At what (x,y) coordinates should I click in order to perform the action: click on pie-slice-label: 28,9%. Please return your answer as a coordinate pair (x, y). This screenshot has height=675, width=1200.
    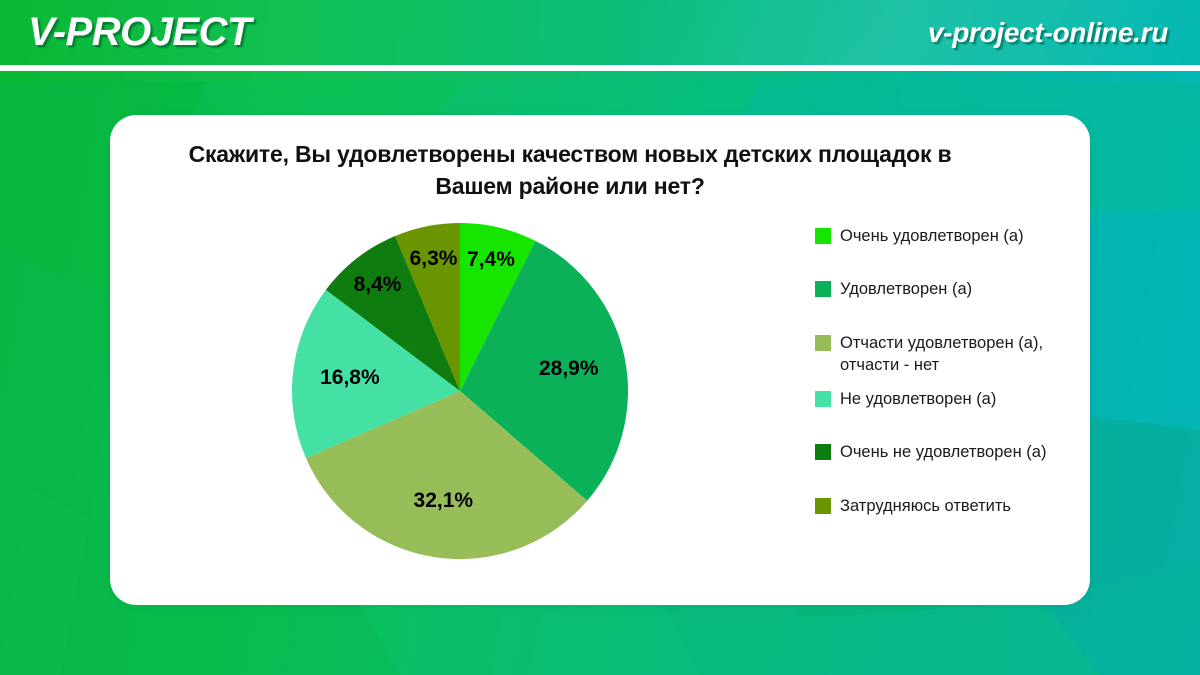
    Looking at the image, I should click on (568, 369).